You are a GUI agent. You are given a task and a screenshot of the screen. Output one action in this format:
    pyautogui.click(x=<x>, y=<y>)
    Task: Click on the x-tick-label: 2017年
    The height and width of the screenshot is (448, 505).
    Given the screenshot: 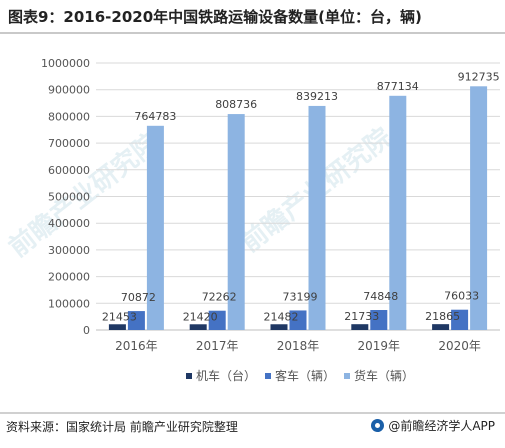 What is the action you would take?
    pyautogui.click(x=217, y=346)
    